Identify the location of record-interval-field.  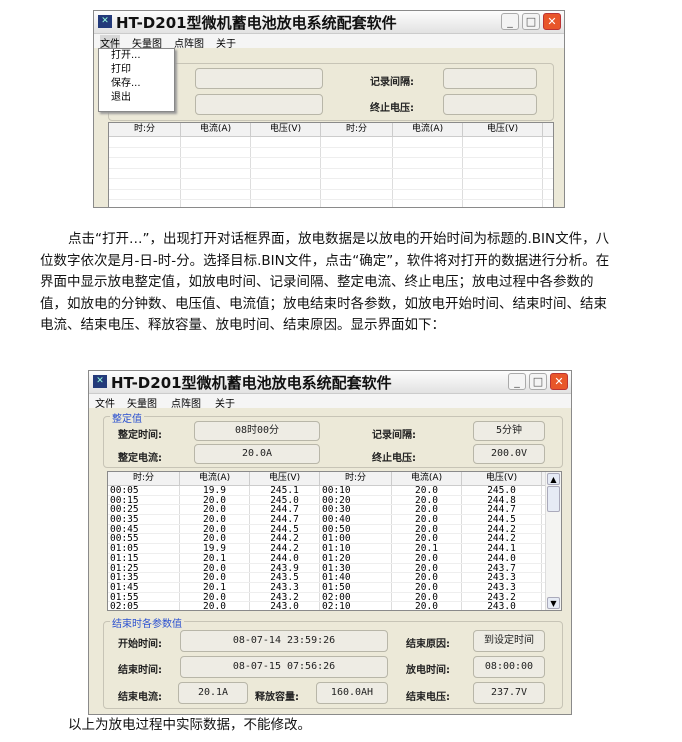
(490, 78).